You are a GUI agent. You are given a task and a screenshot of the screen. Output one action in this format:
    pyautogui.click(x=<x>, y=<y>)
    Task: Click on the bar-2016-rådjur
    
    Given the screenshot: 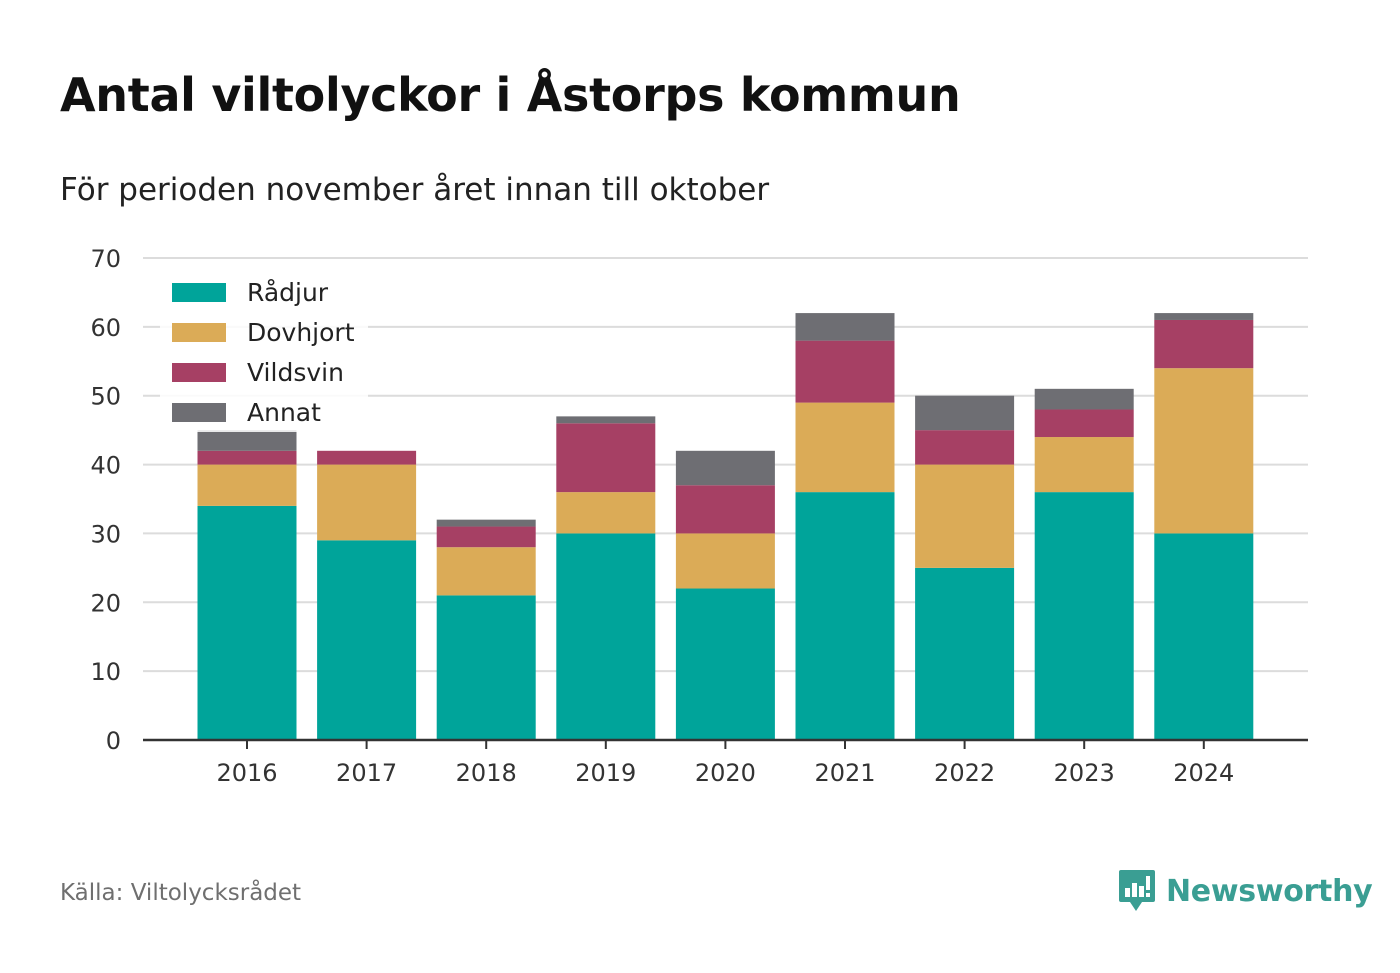 What is the action you would take?
    pyautogui.click(x=247, y=622)
    